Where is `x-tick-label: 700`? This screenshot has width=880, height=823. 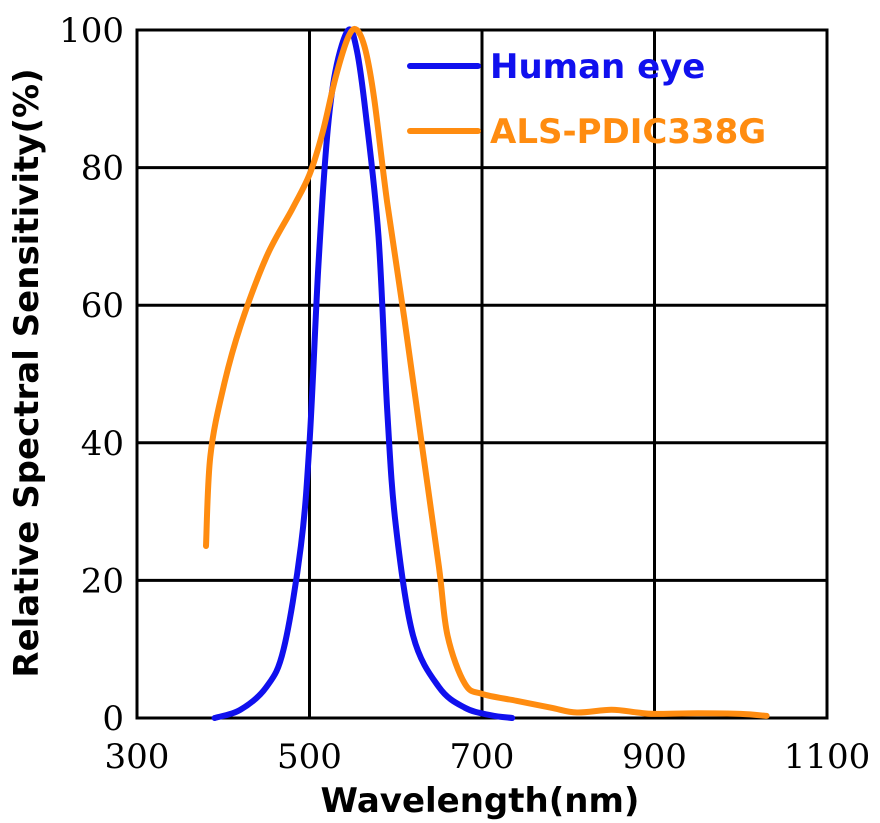
x-tick-label: 700 is located at coordinates (482, 757).